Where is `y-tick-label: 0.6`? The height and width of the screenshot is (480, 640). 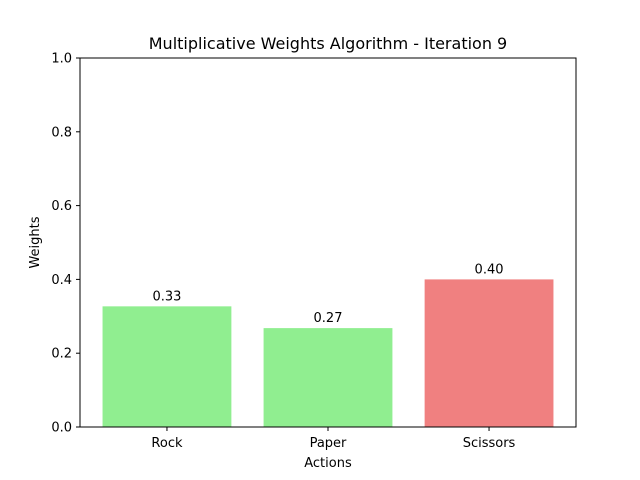 y-tick-label: 0.6 is located at coordinates (61, 206).